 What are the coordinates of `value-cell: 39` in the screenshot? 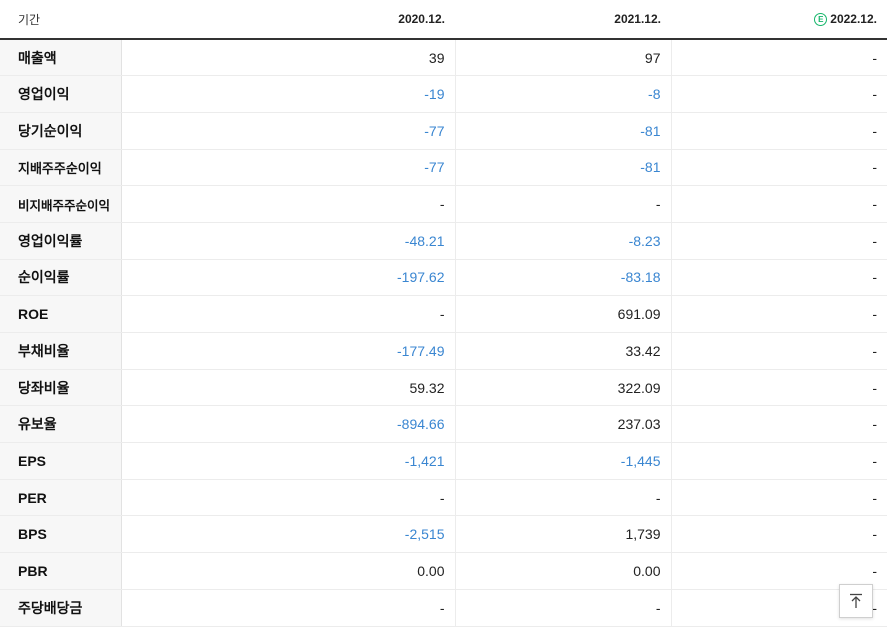 It's located at (288, 58).